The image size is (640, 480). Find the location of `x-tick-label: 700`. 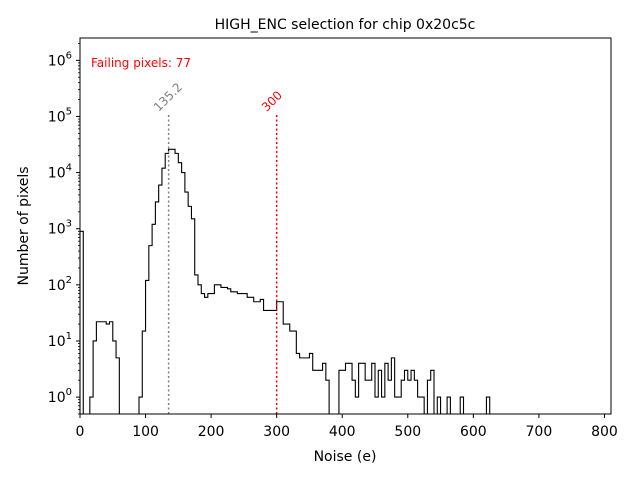

x-tick-label: 700 is located at coordinates (539, 432).